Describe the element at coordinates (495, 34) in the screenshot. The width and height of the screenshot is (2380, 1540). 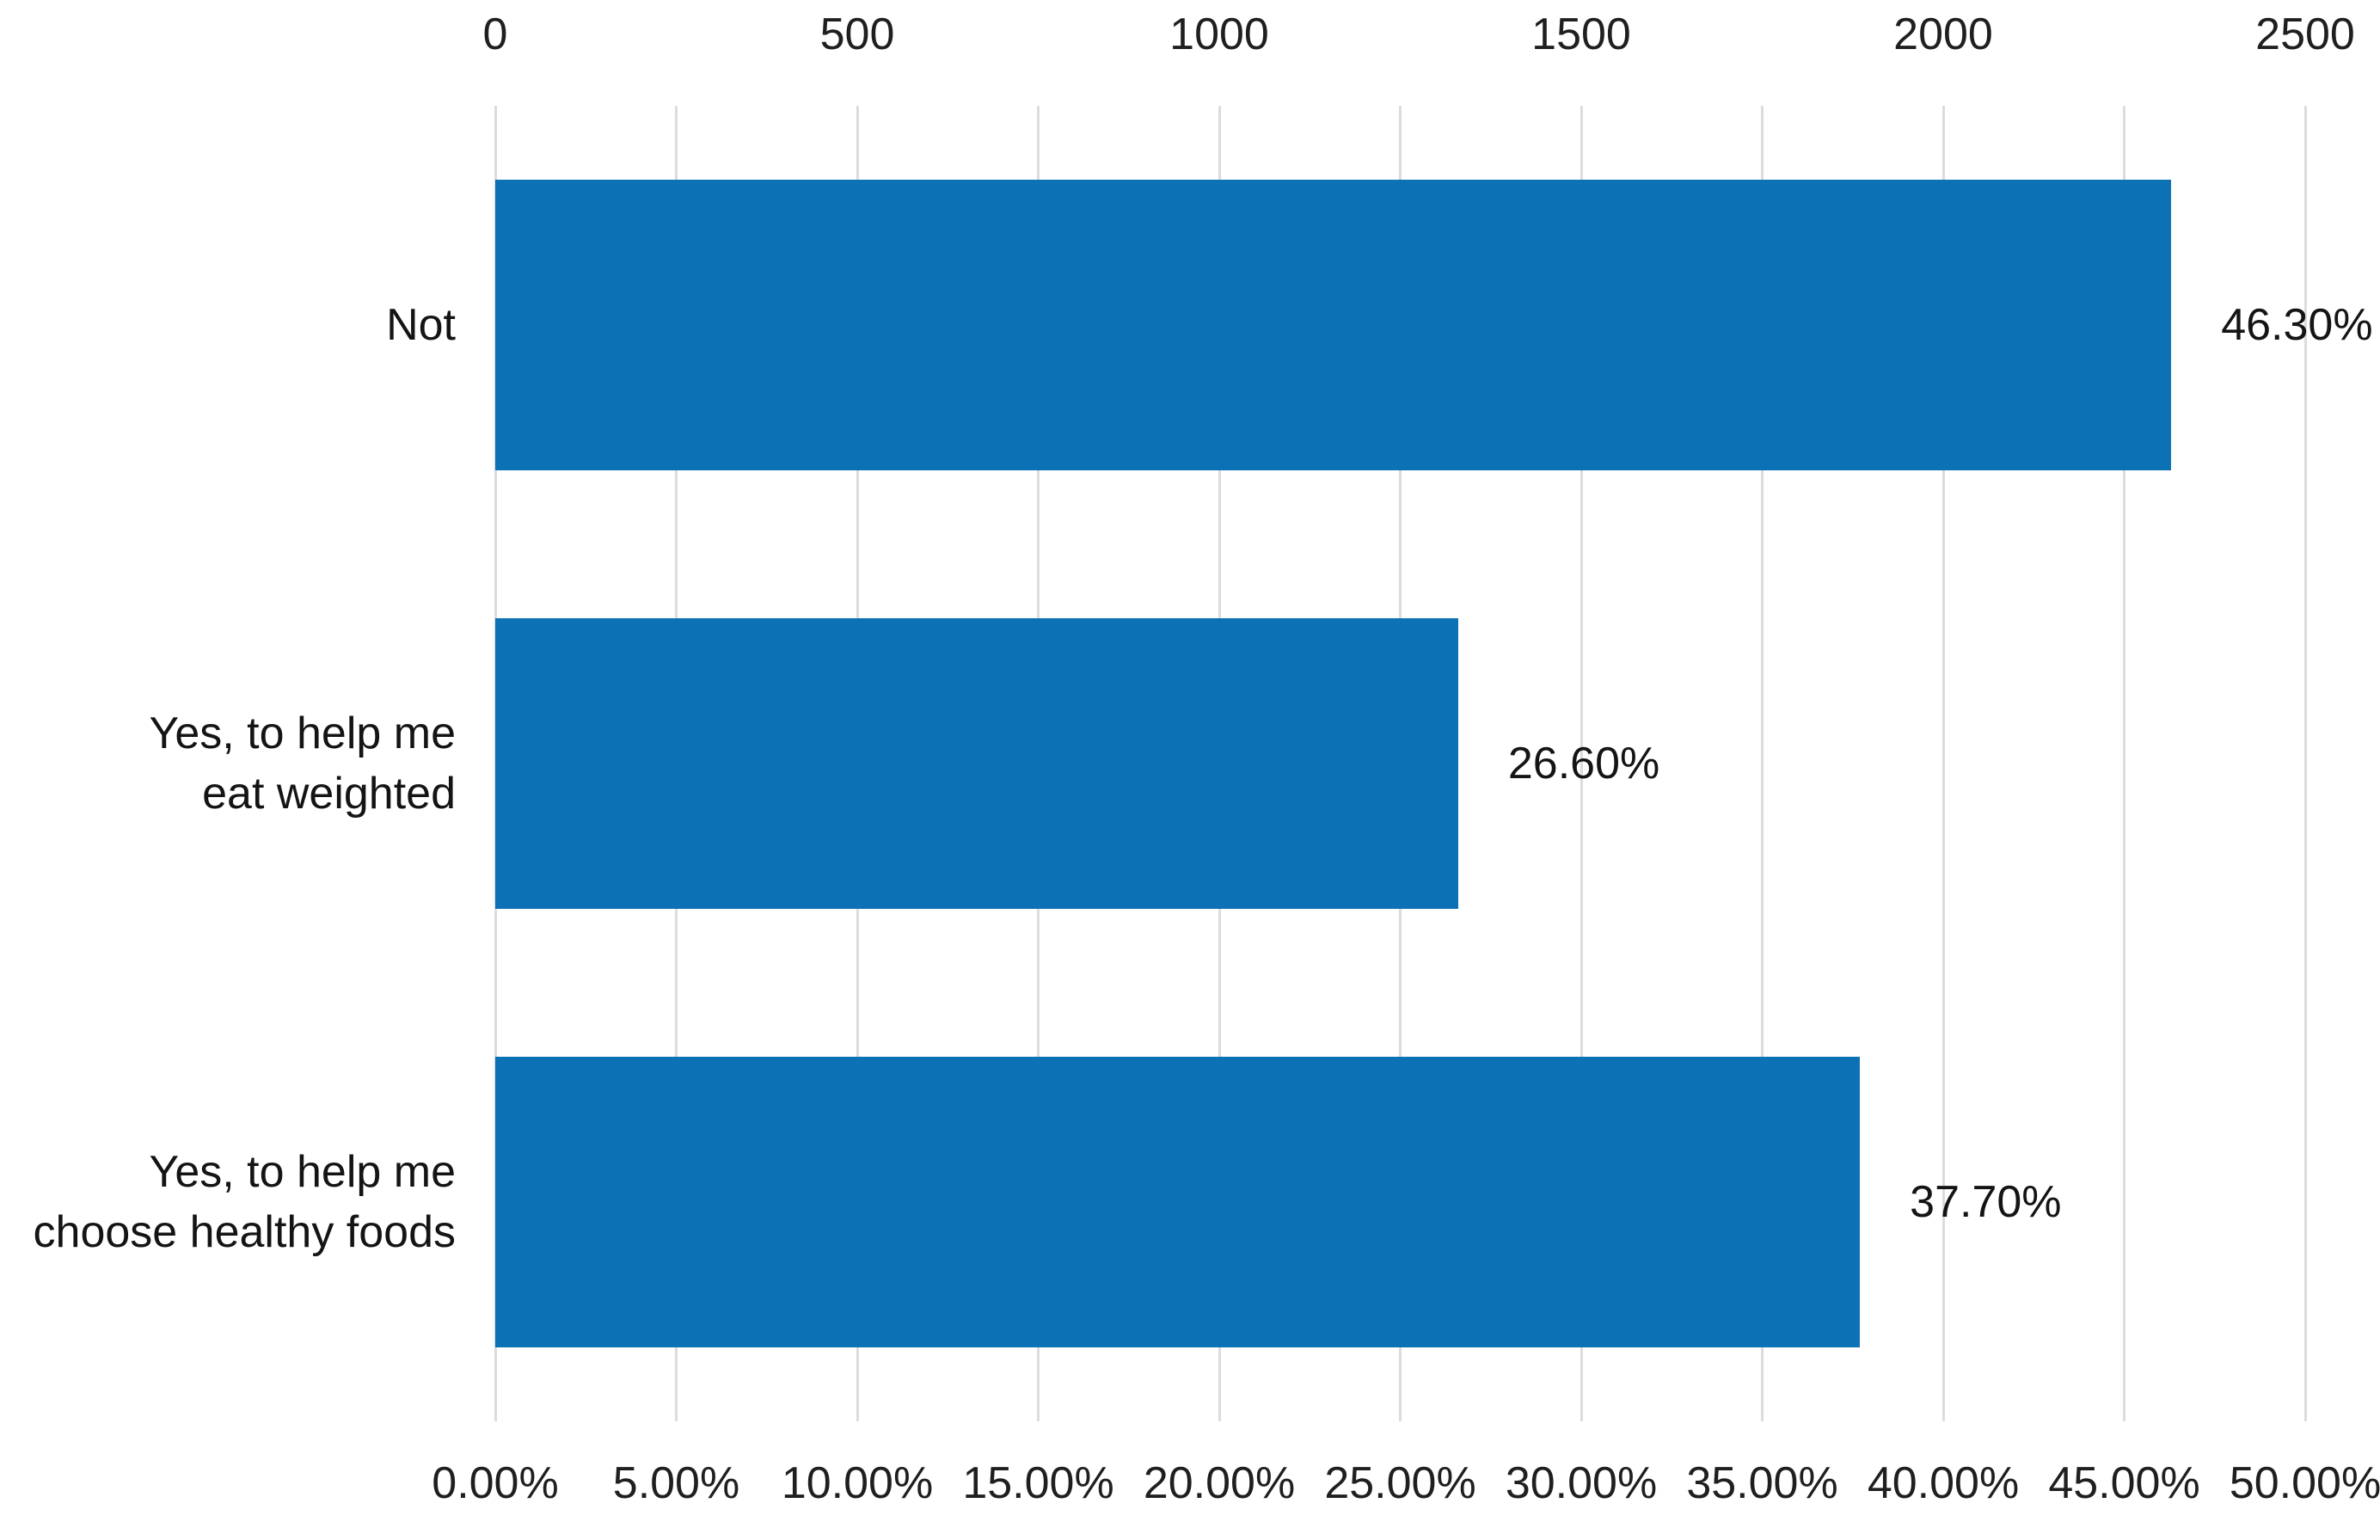
I see `top-axis-tick-label: 0` at that location.